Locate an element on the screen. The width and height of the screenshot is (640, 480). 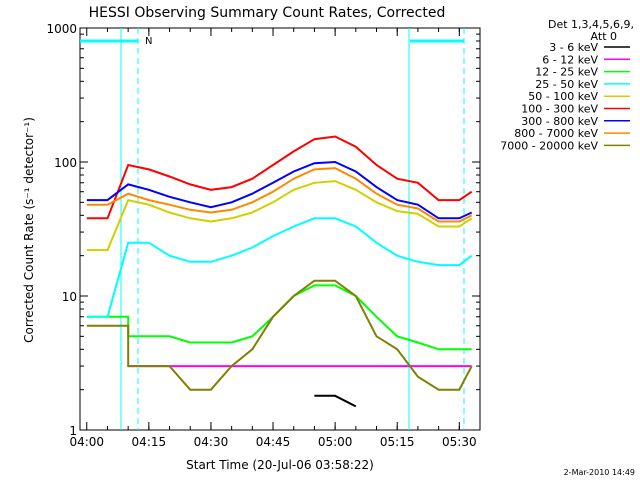
x-tick-label: 05:30 is located at coordinates (459, 442).